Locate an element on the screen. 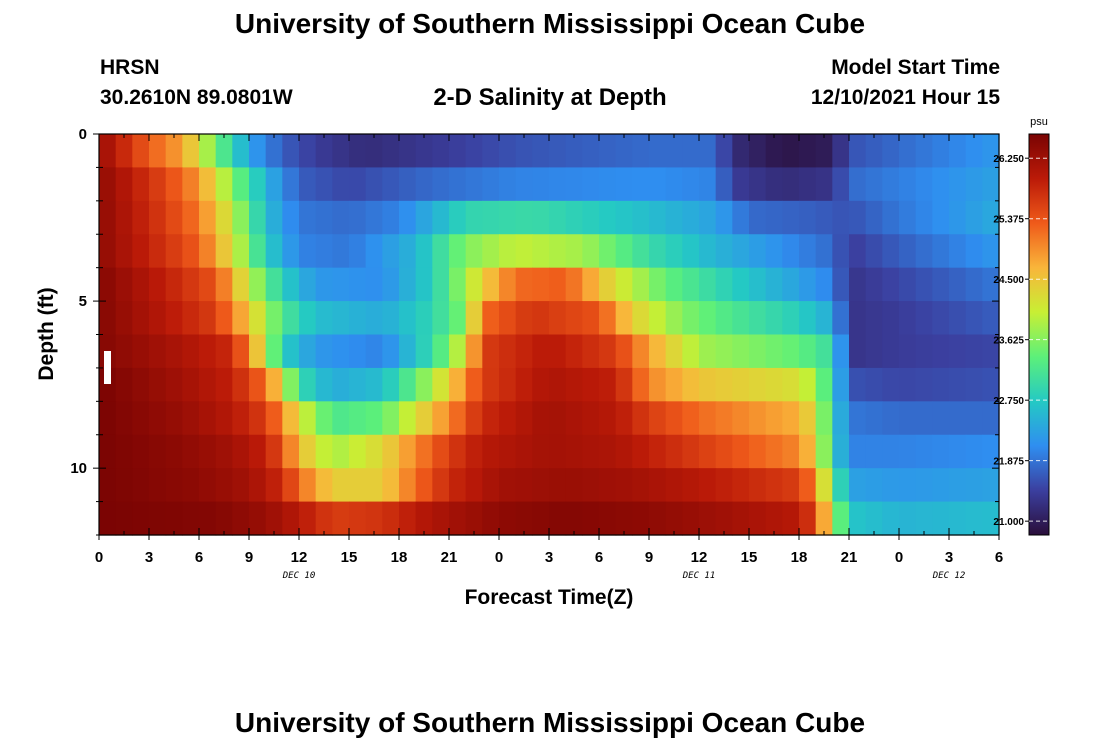 This screenshot has height=750, width=1100. y-tick-label: 0 is located at coordinates (83, 134).